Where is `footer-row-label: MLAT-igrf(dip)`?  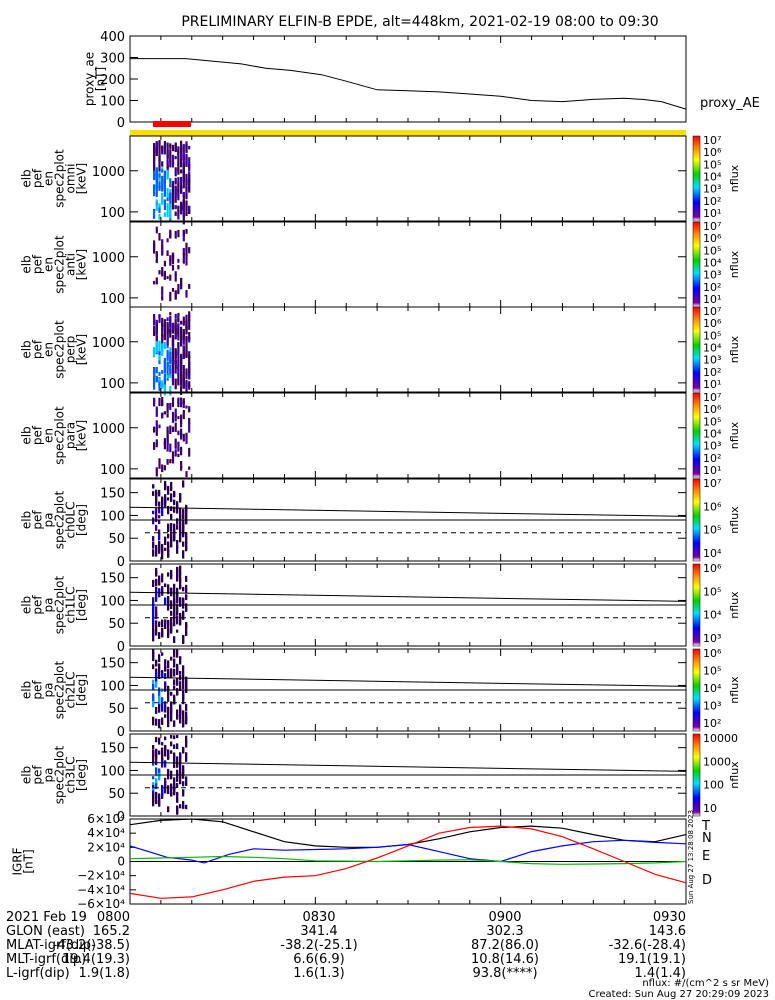 footer-row-label: MLAT-igrf(dip) is located at coordinates (51, 945).